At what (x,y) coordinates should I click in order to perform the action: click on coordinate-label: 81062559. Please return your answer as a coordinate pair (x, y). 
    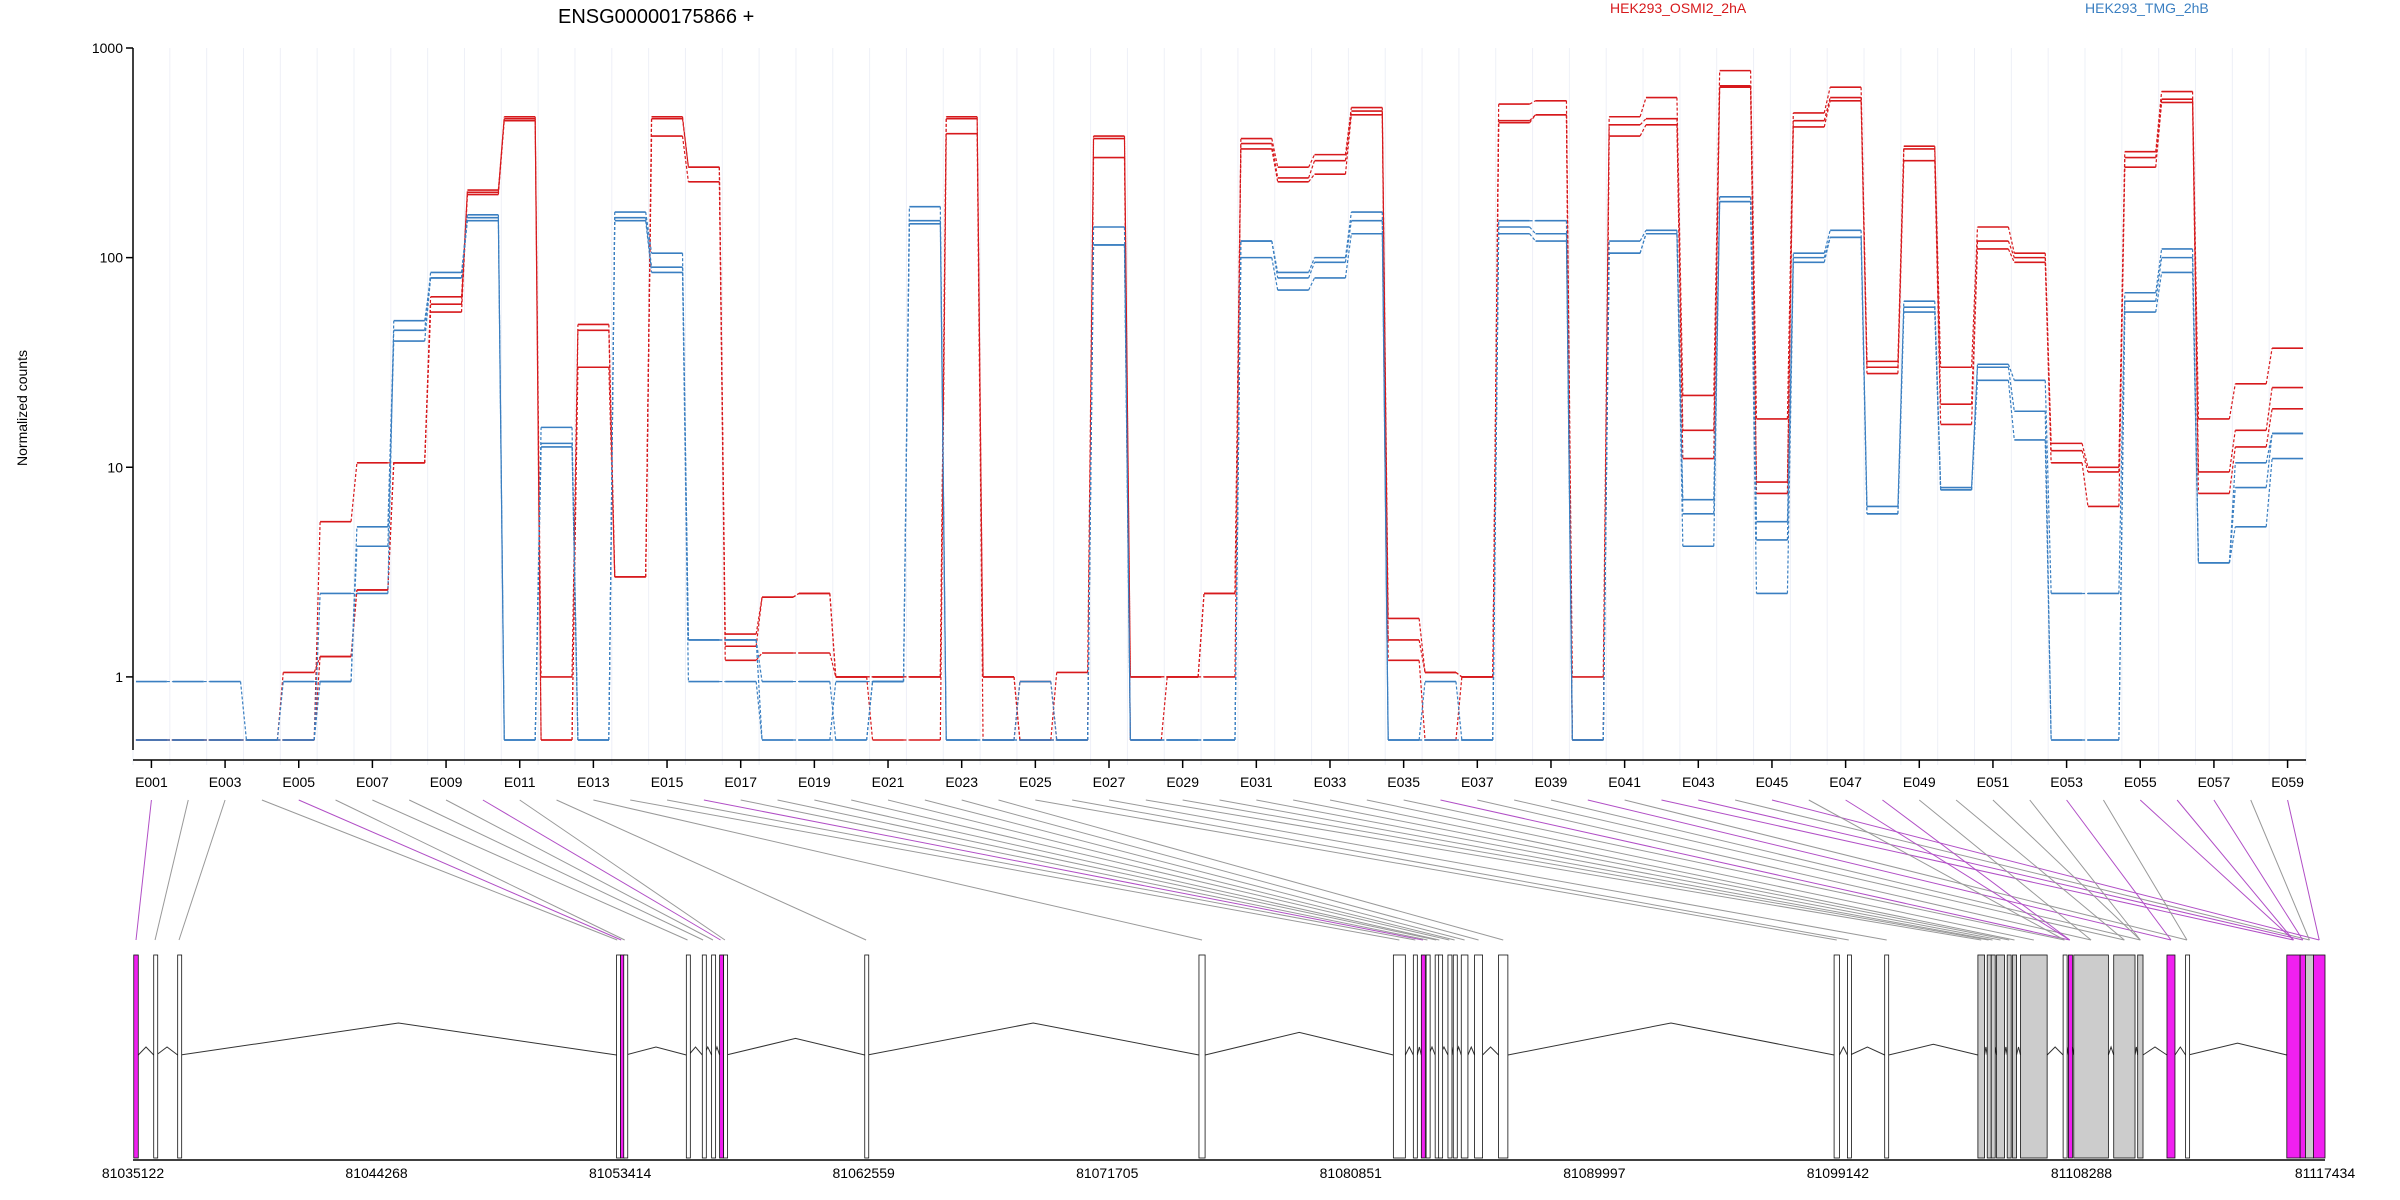
    Looking at the image, I should click on (864, 1173).